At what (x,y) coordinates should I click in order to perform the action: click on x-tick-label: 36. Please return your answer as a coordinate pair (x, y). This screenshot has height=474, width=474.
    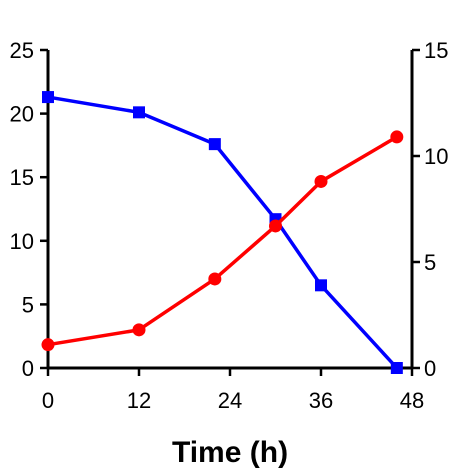
    Looking at the image, I should click on (321, 400).